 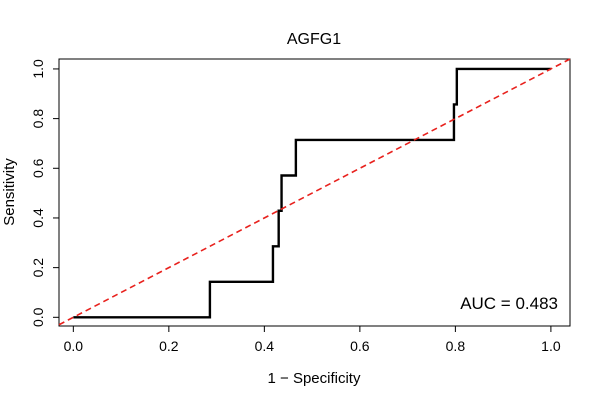 What do you see at coordinates (38, 69) in the screenshot?
I see `y-tick-label: 1.0` at bounding box center [38, 69].